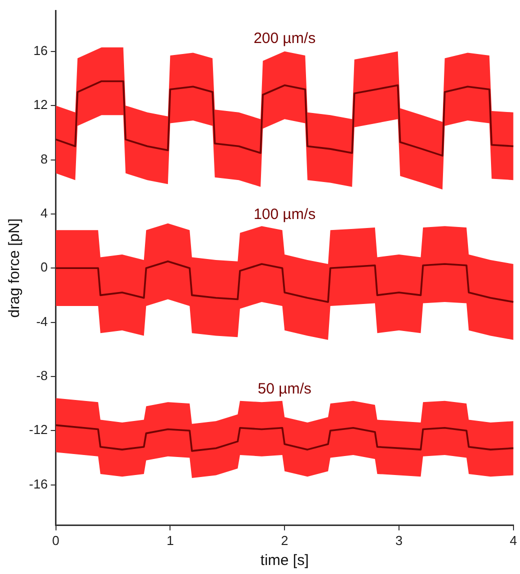 This screenshot has height=574, width=520. I want to click on y-tick-label: 16, so click(40, 50).